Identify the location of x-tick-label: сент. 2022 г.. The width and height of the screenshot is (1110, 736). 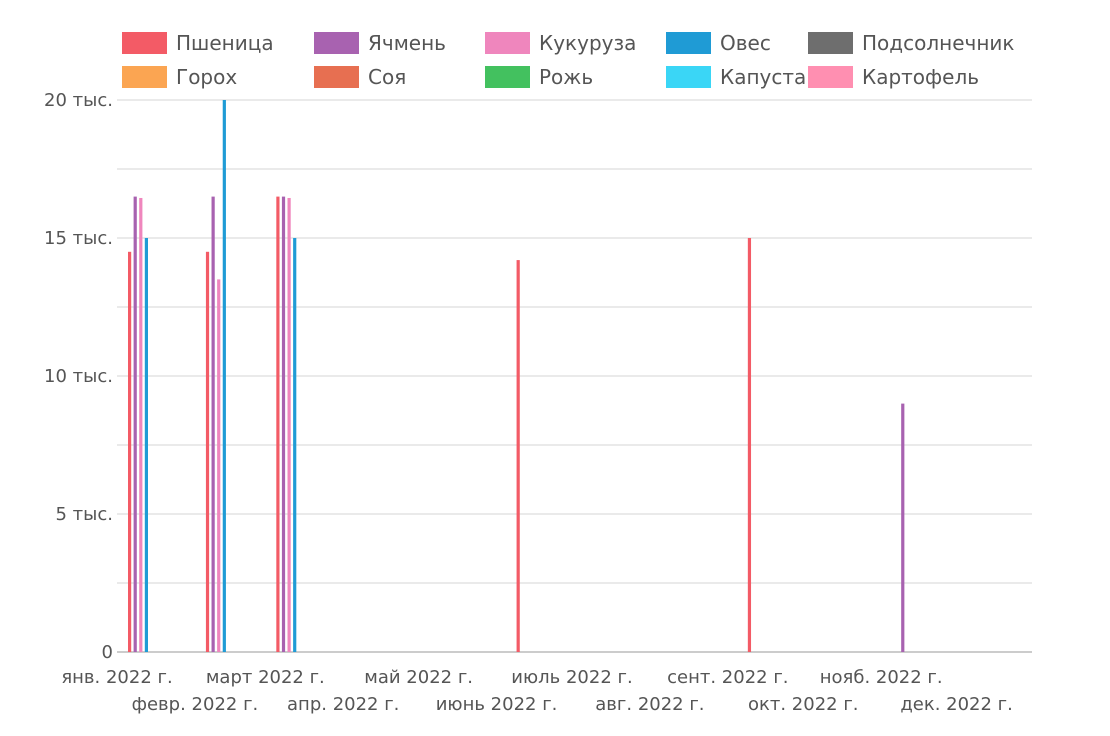
(727, 677).